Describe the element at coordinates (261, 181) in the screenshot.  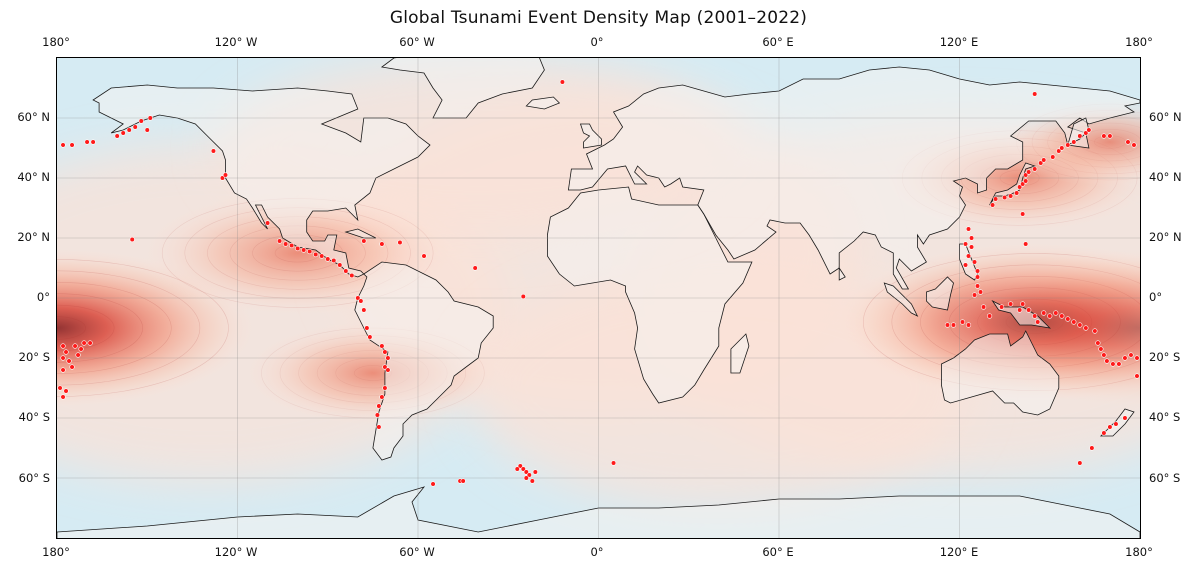
I see `landmass-north-america` at that location.